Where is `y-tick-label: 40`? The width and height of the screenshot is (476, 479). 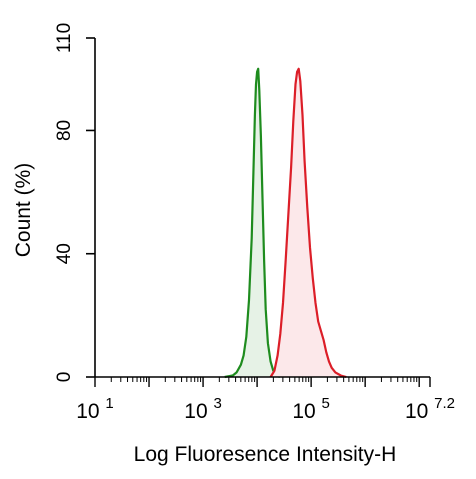
y-tick-label: 40 is located at coordinates (64, 253).